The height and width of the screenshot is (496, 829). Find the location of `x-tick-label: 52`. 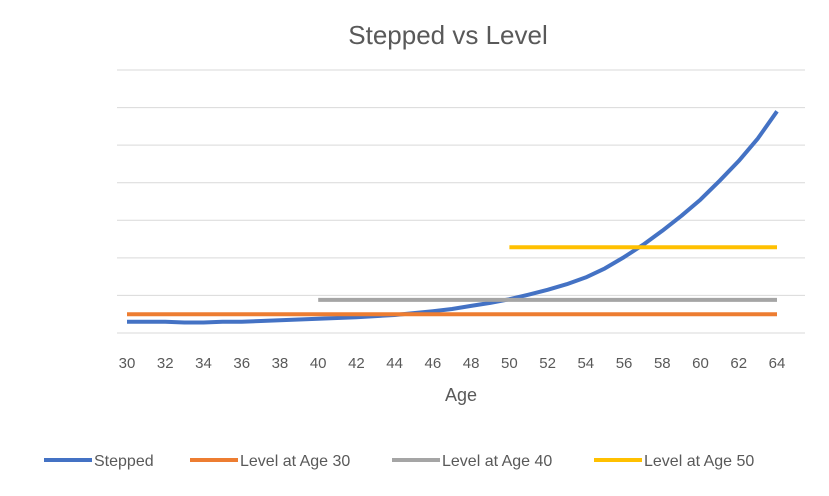

x-tick-label: 52 is located at coordinates (547, 363).